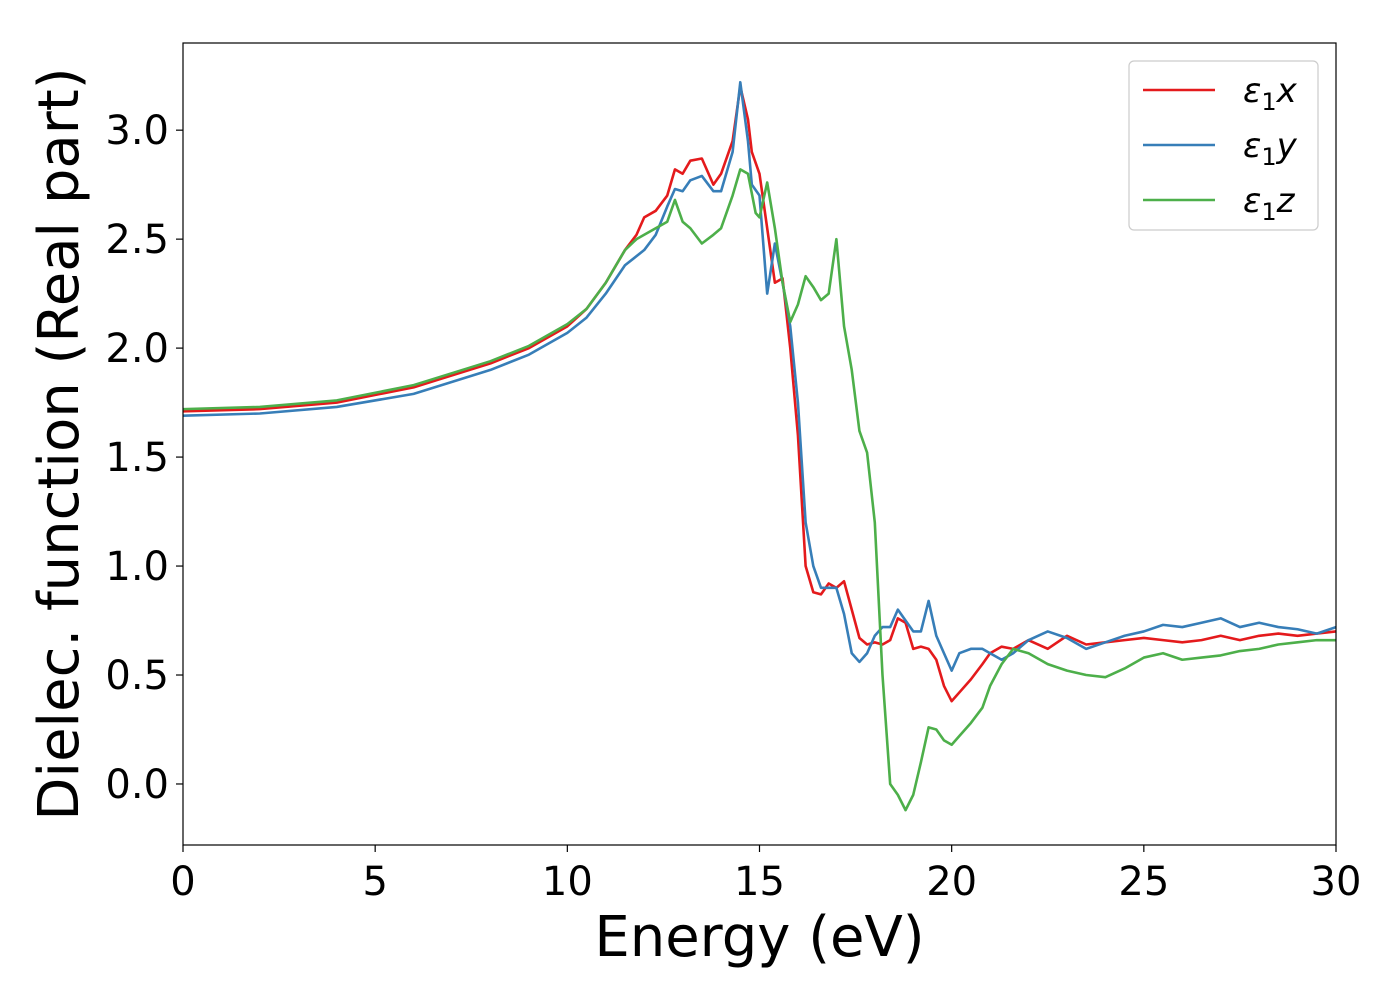 Image resolution: width=1400 pixels, height=1000 pixels. What do you see at coordinates (567, 882) in the screenshot?
I see `x-tick-label: 10` at bounding box center [567, 882].